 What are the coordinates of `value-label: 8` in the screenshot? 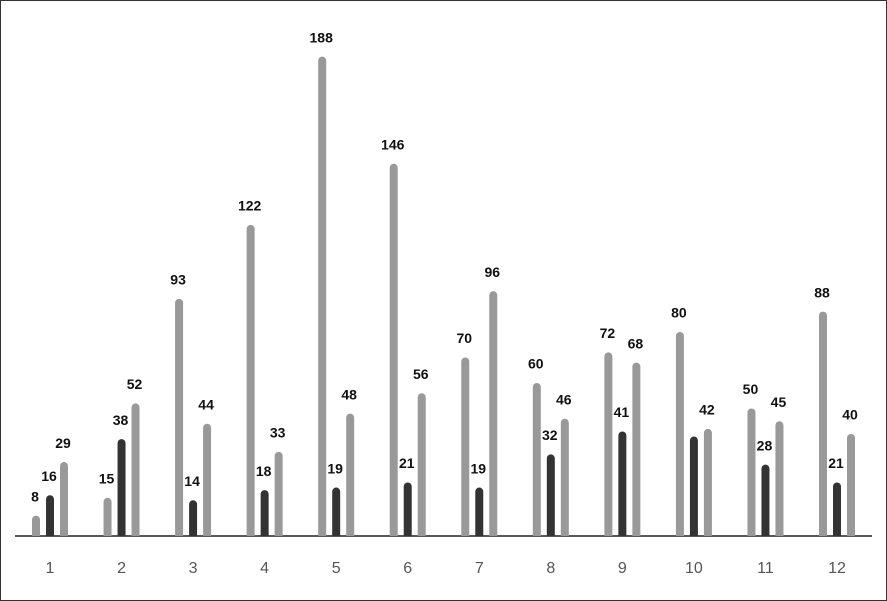 It's located at (35, 496).